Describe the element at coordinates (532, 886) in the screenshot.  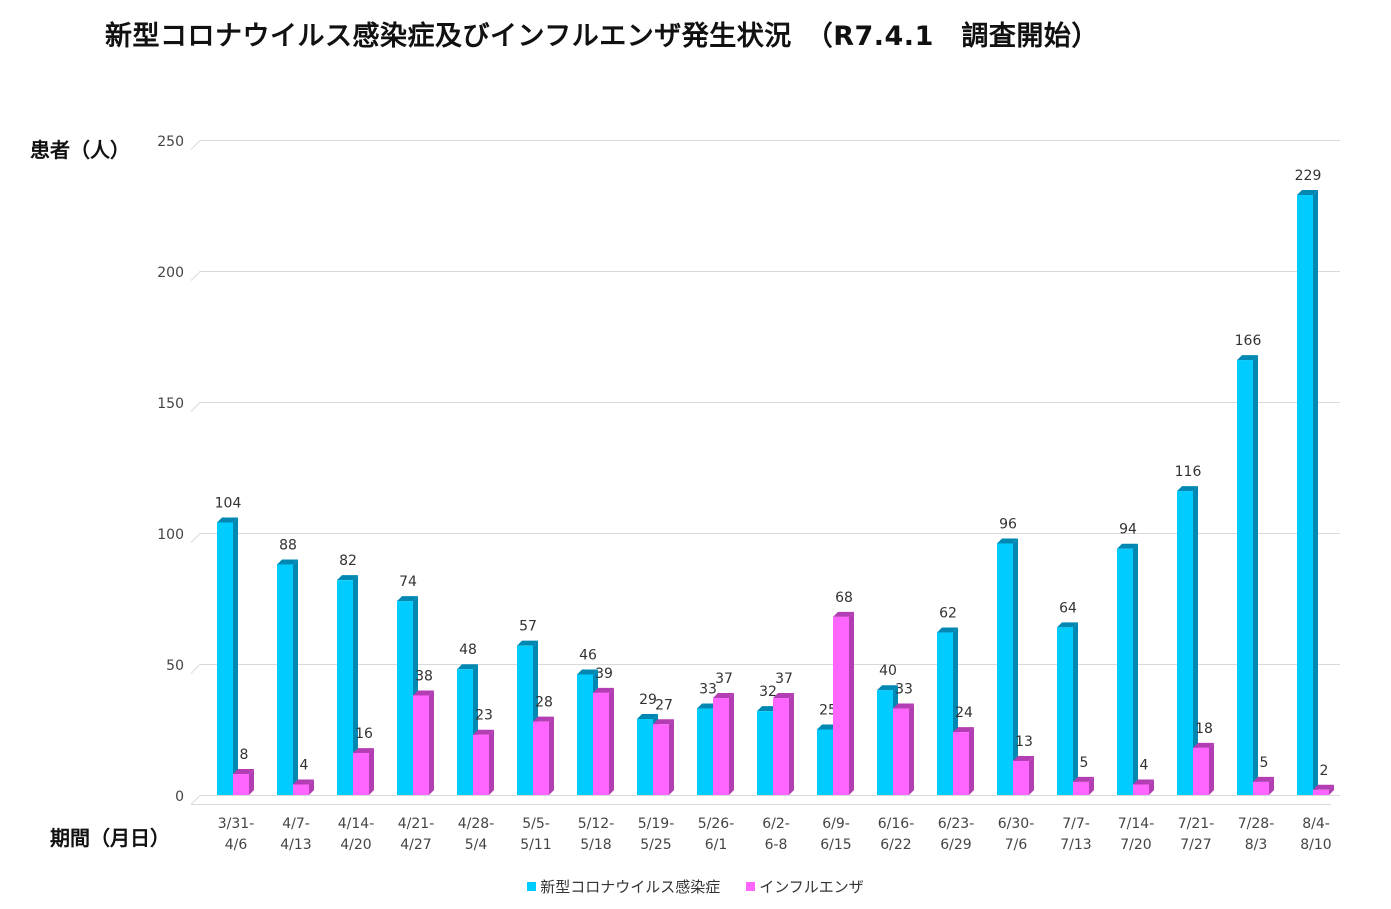
I see `legend-swatch-covid` at that location.